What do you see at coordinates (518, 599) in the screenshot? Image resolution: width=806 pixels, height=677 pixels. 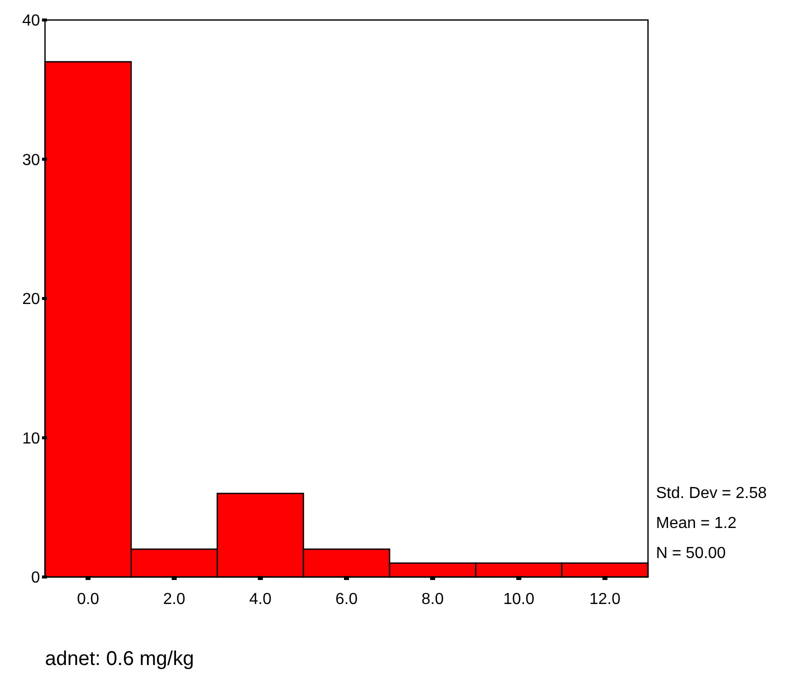 I see `x-tick-label: 10.0` at bounding box center [518, 599].